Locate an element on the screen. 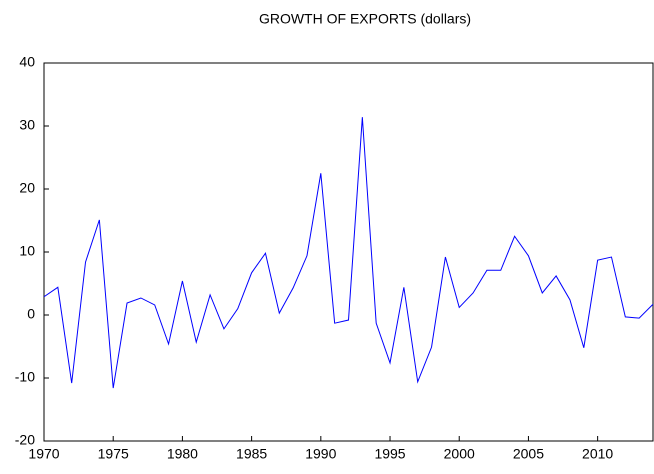  x-tick-label: 1990 is located at coordinates (320, 454).